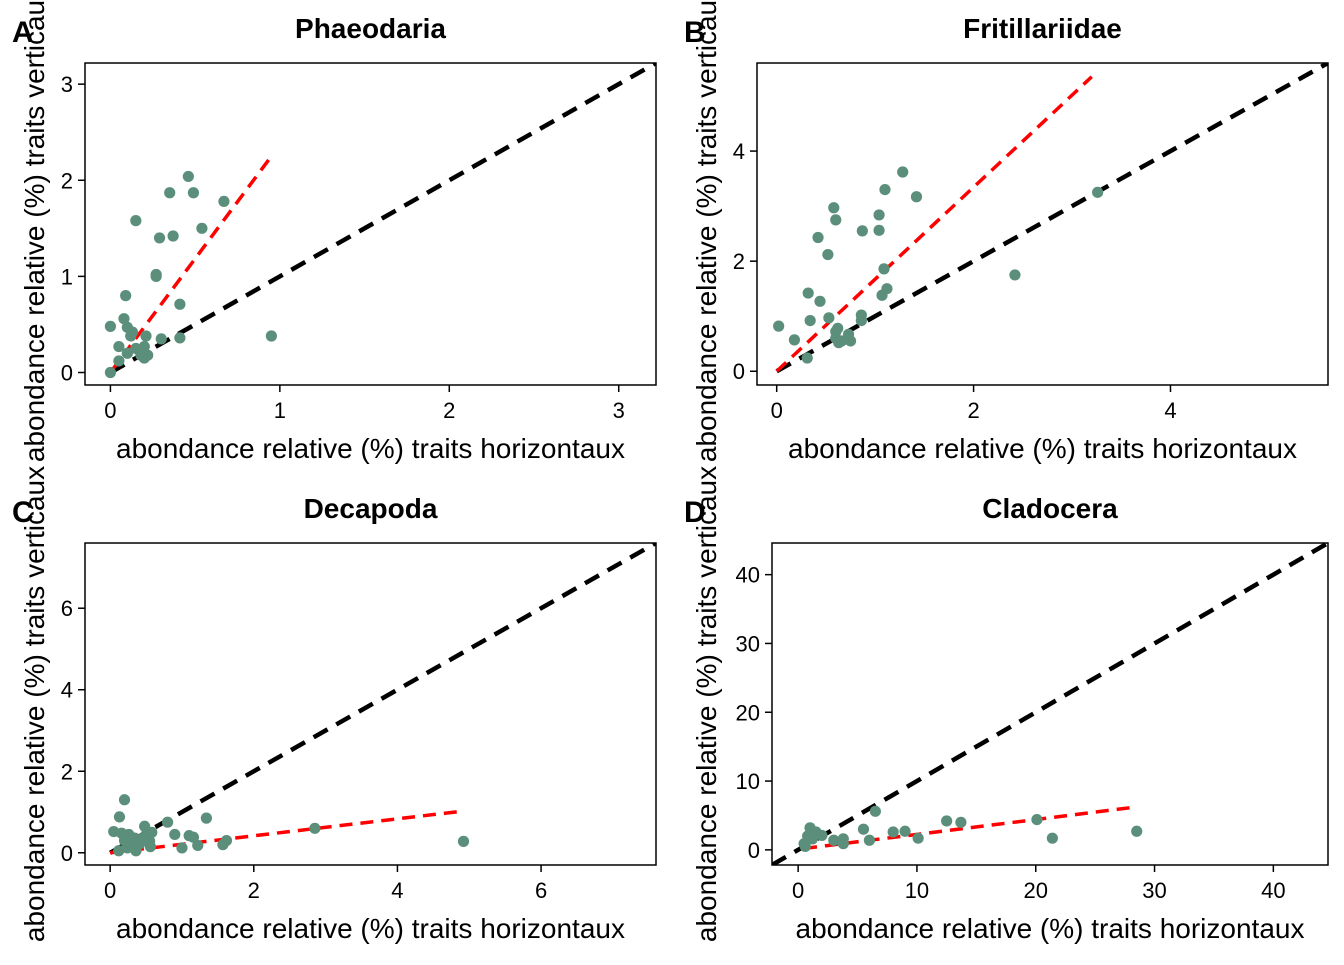  Describe the element at coordinates (1273, 890) in the screenshot. I see `x-tick-label: 40` at that location.